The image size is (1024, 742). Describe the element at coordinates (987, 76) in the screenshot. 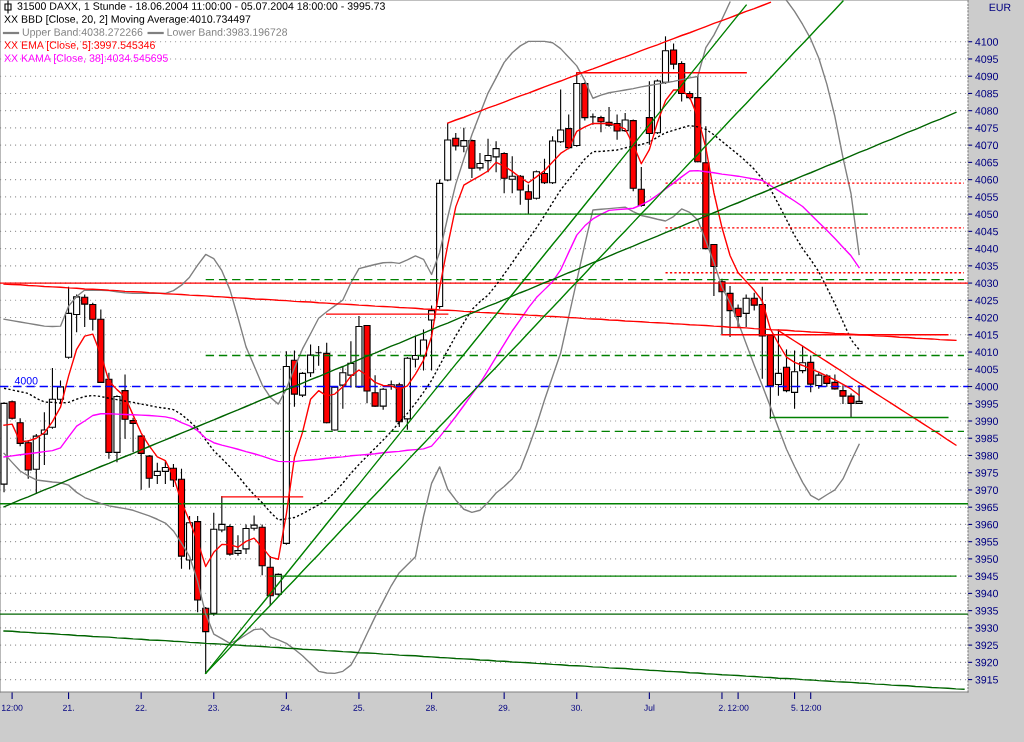

I see `y-tick-label: 4090` at that location.